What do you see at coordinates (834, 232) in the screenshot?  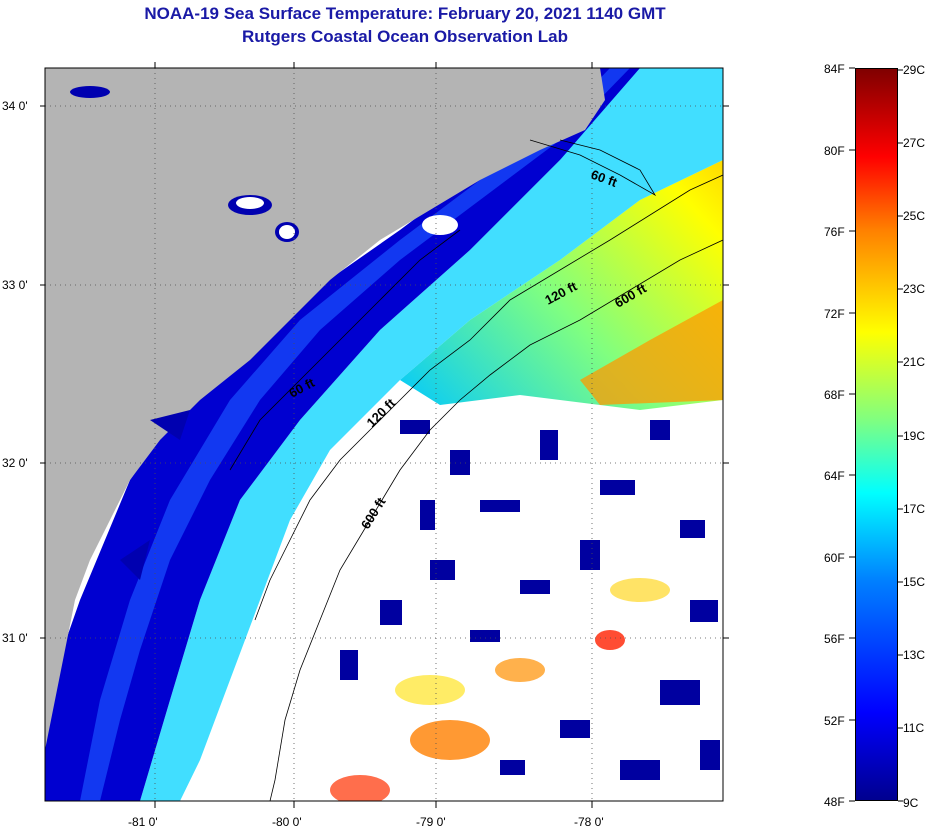 I see `colorbar-f-label: 76F` at bounding box center [834, 232].